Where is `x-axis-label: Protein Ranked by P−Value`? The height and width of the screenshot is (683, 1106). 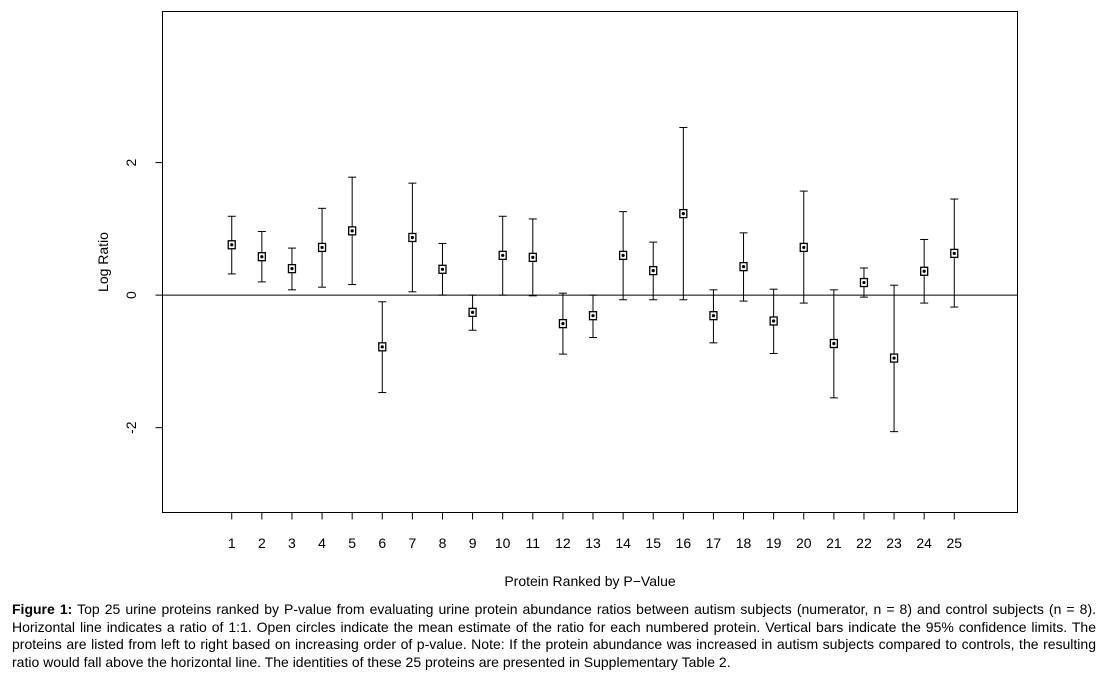
x-axis-label: Protein Ranked by P−Value is located at coordinates (590, 581).